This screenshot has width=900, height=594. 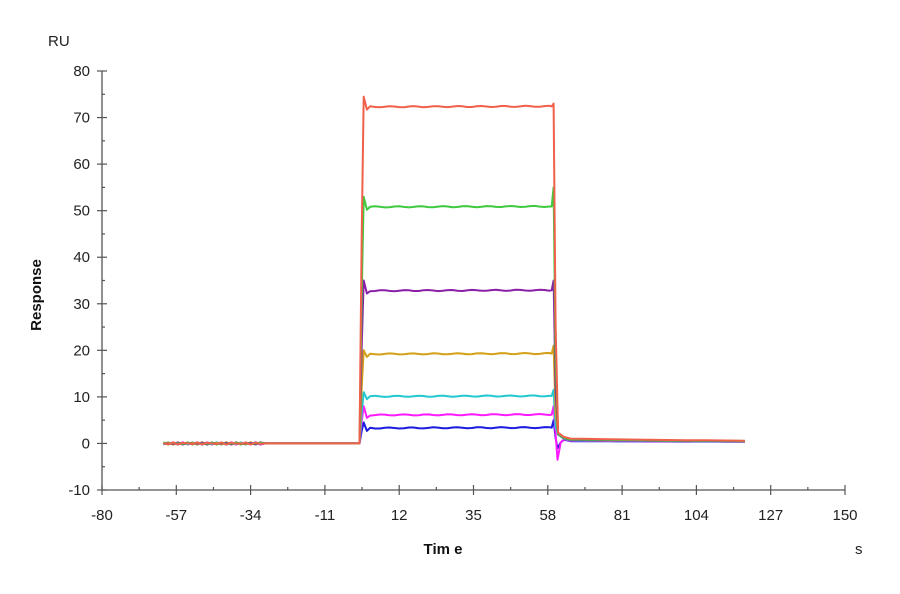 I want to click on x-tick-label: -80, so click(x=102, y=515).